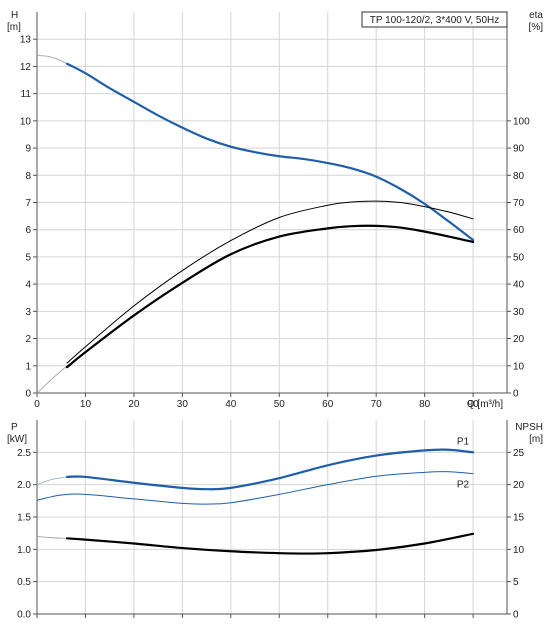 The height and width of the screenshot is (631, 550). What do you see at coordinates (24, 615) in the screenshot?
I see `y-tick-label: 0.0` at bounding box center [24, 615].